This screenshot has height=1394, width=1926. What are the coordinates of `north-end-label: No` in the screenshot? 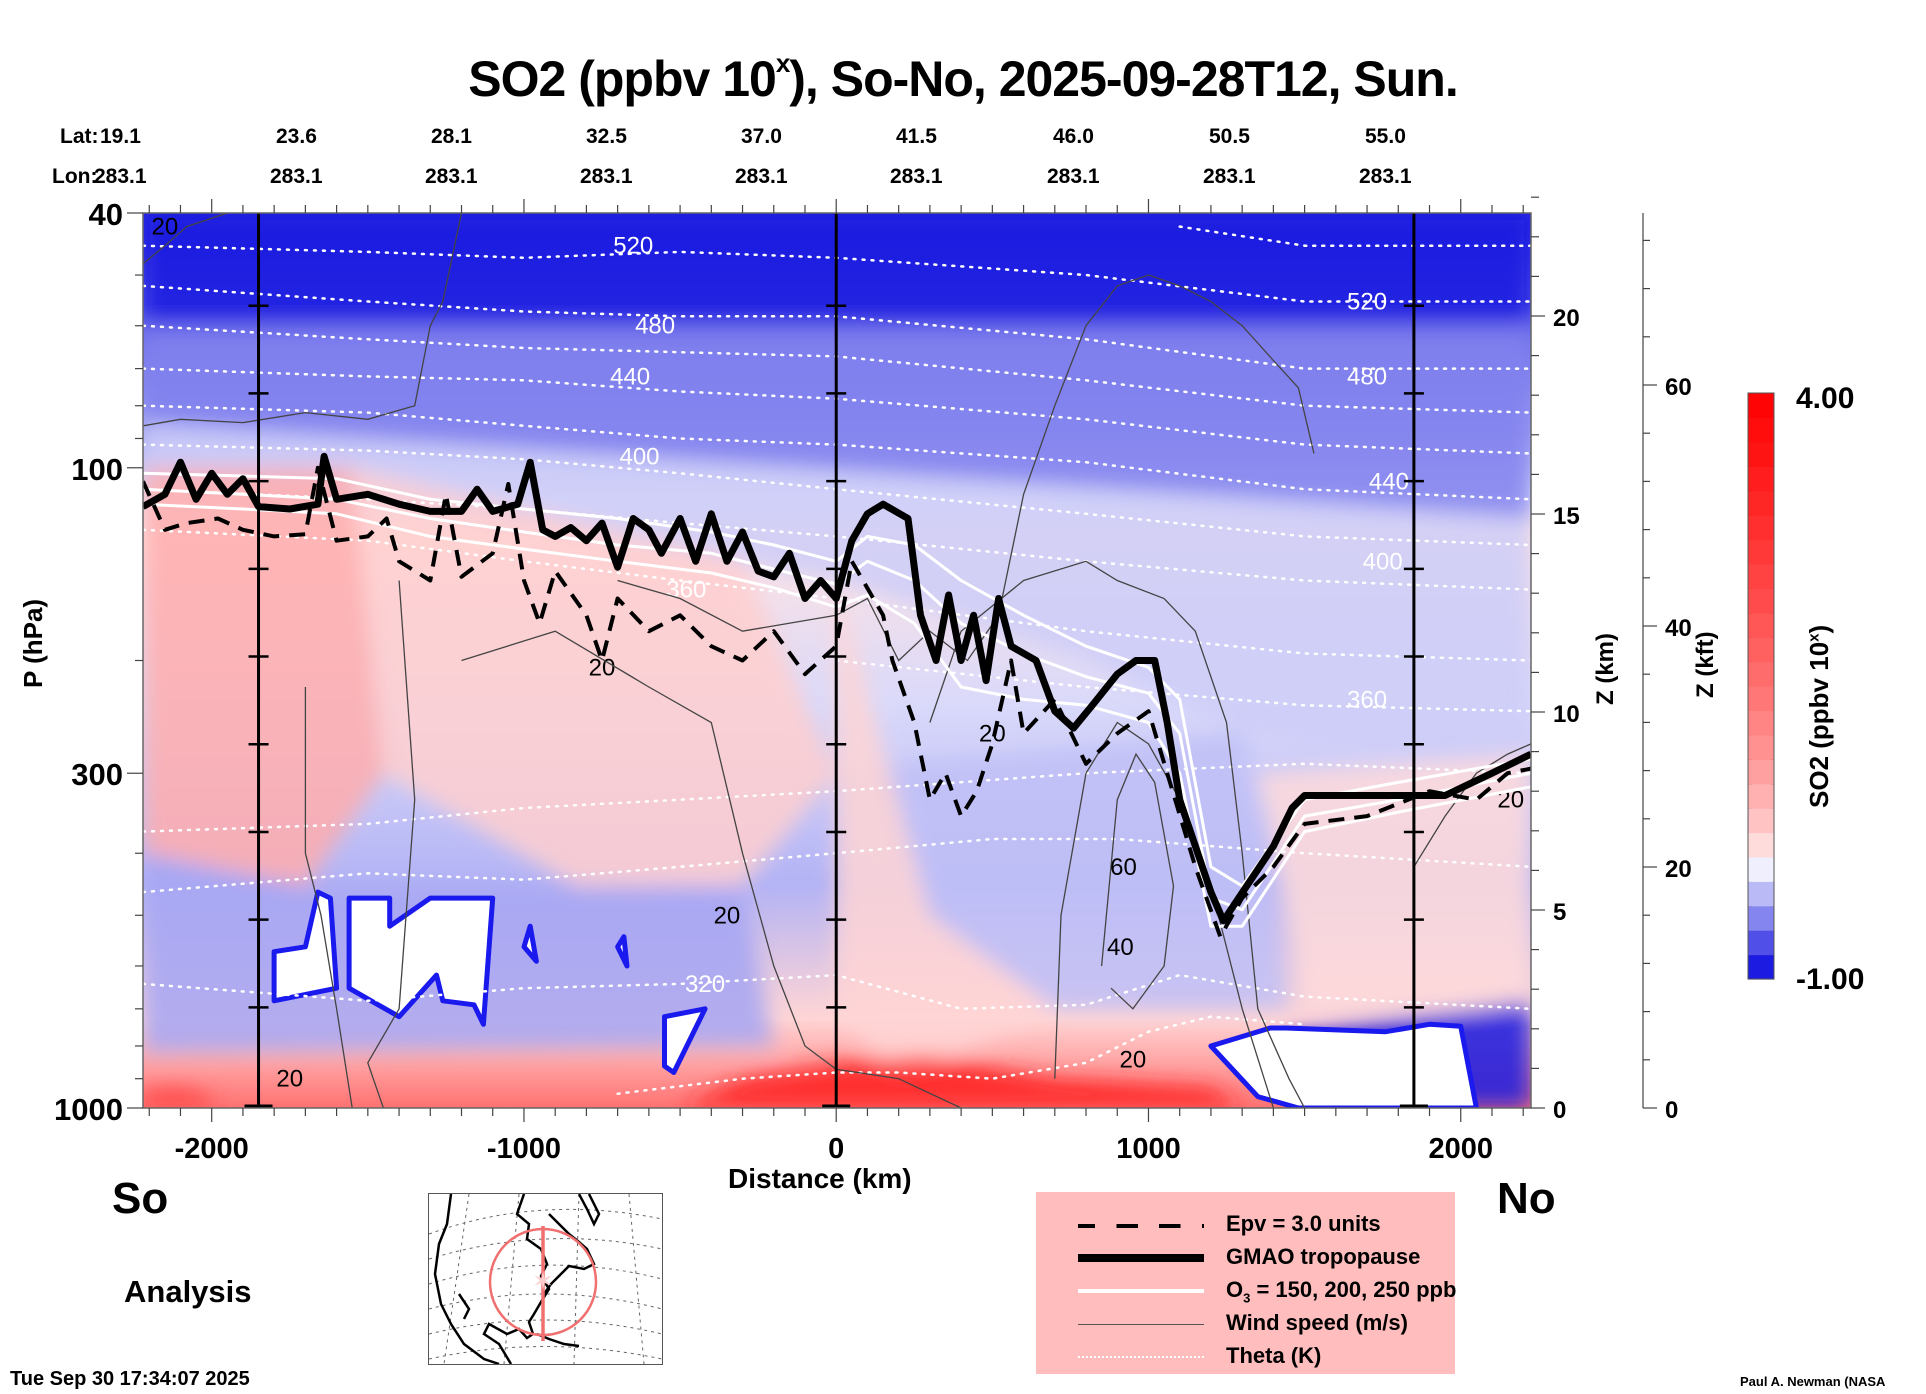 It's located at (1526, 1198).